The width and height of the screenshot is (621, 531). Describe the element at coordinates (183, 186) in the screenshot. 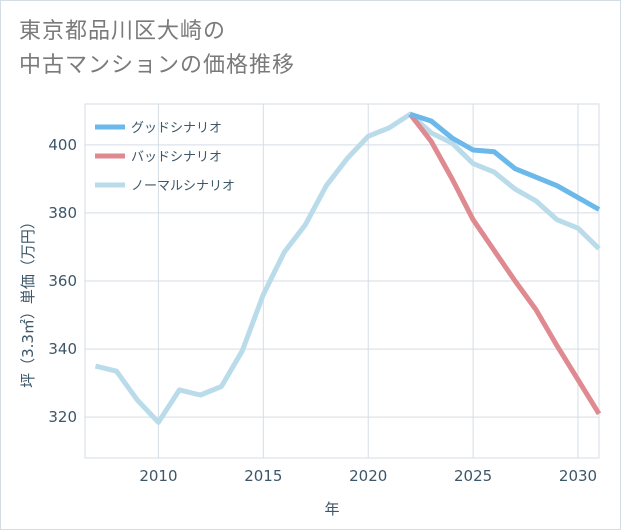

I see `legend-label: ノーマルシナリオ` at that location.